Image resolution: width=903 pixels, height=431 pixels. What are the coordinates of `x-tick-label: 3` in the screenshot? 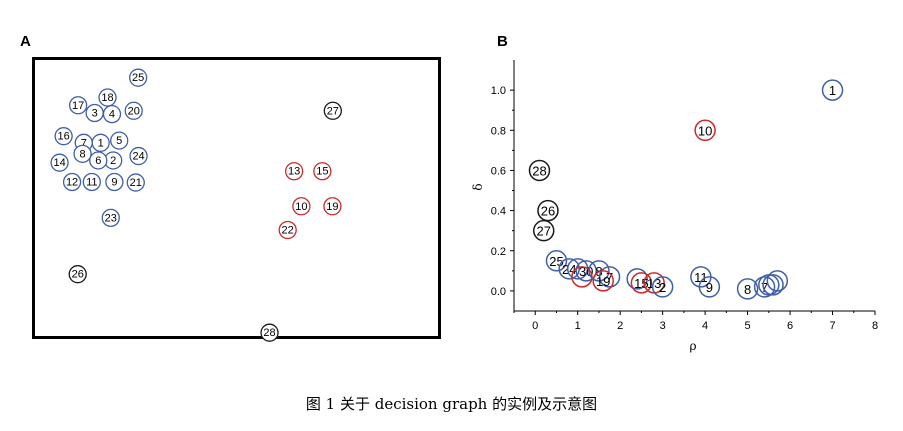 It's located at (663, 326).